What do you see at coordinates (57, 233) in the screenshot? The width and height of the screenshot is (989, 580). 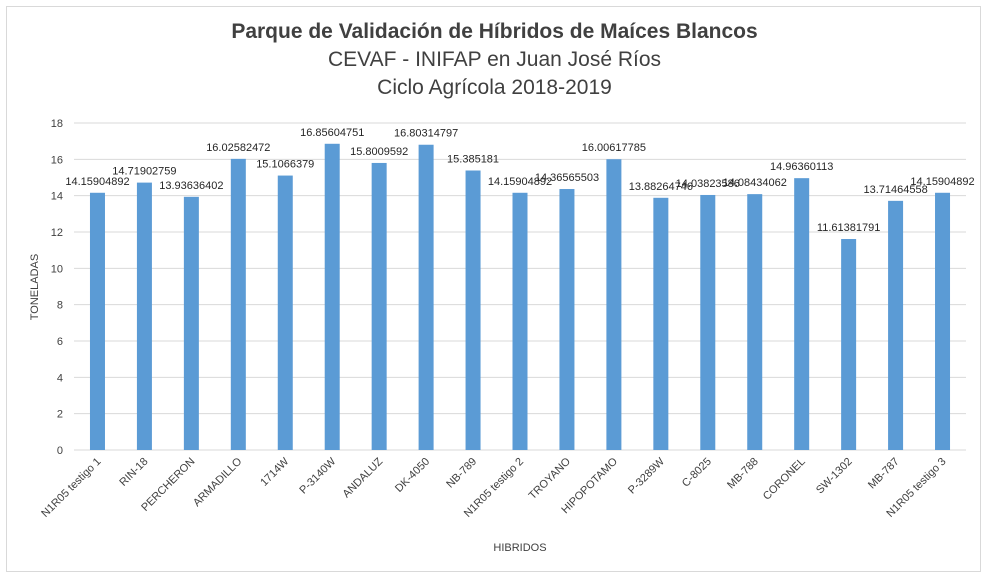 I see `y-tick-label: 12` at bounding box center [57, 233].